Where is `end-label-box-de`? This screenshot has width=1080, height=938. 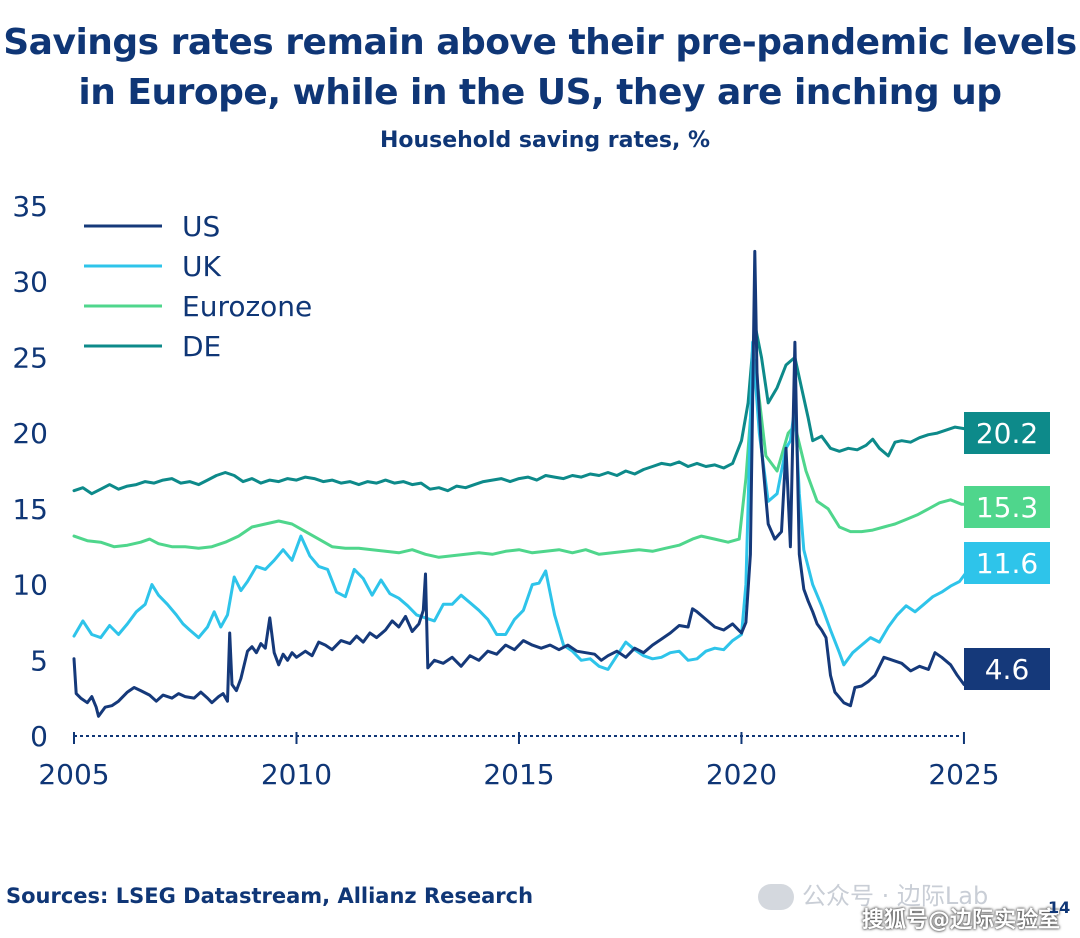 end-label-box-de is located at coordinates (1007, 433).